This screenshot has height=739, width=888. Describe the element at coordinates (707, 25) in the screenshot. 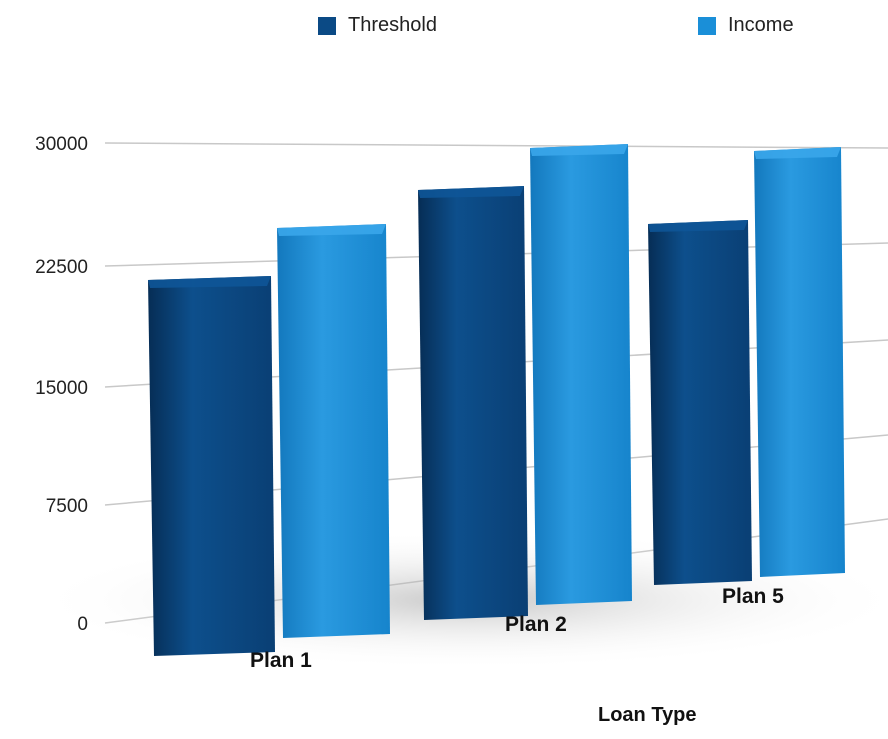

I see `legend-swatch-income` at that location.